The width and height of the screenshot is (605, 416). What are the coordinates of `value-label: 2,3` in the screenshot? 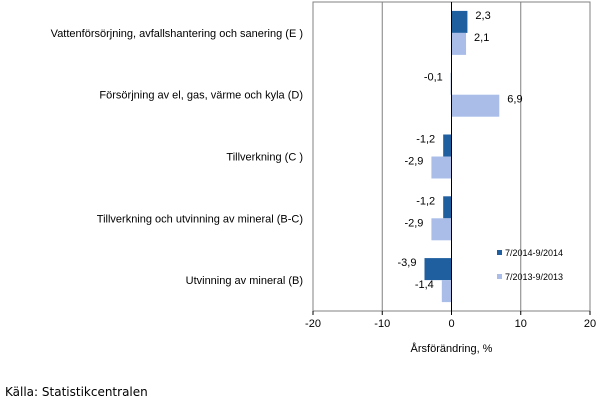 It's located at (482, 16).